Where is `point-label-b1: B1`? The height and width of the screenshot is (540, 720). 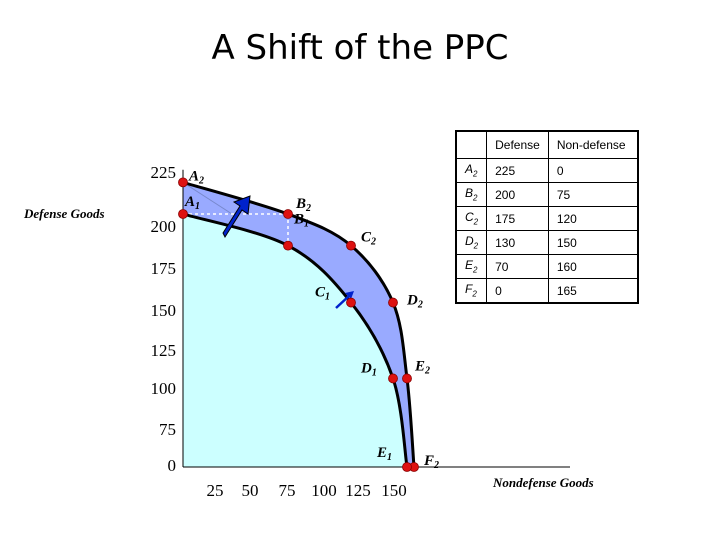 point-label-b1: B1 is located at coordinates (301, 221).